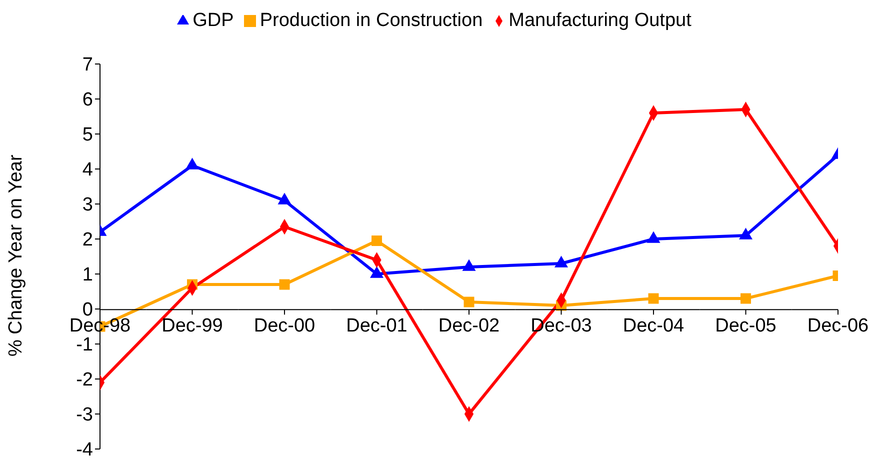 The height and width of the screenshot is (459, 880). Describe the element at coordinates (87, 135) in the screenshot. I see `y-tick-label: 5` at that location.